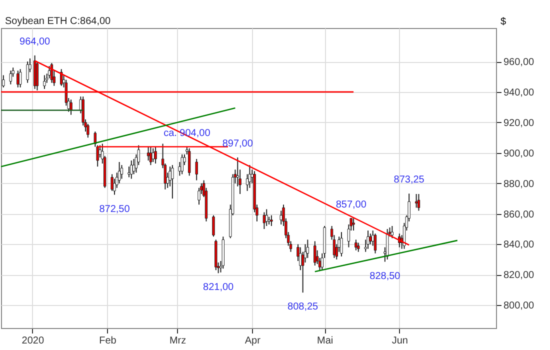 This screenshot has height=350, width=550. Describe the element at coordinates (218, 288) in the screenshot. I see `annotation: 821,00` at that location.